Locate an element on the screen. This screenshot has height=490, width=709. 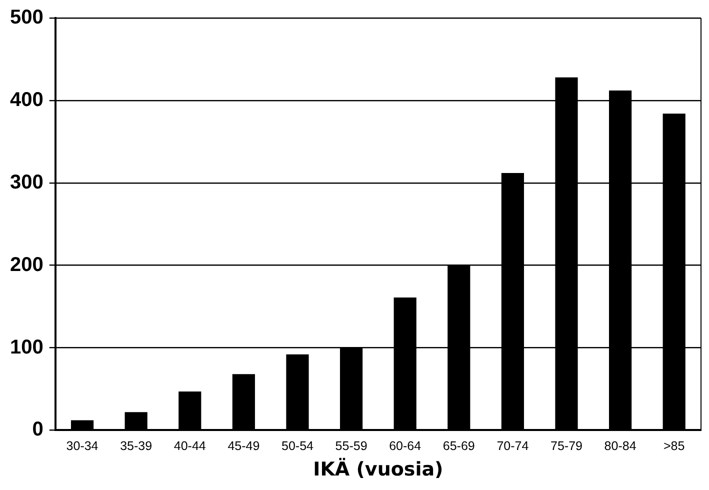
x-tick-label: 60-64 is located at coordinates (405, 446).